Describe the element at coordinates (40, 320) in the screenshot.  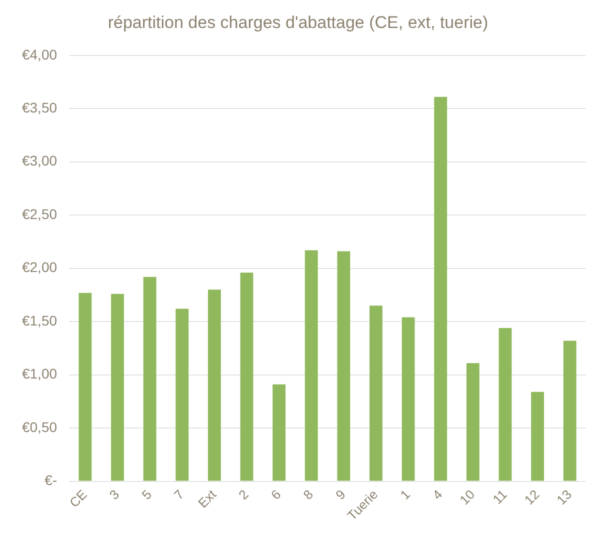
I see `y-tick-label: €1,50` at that location.